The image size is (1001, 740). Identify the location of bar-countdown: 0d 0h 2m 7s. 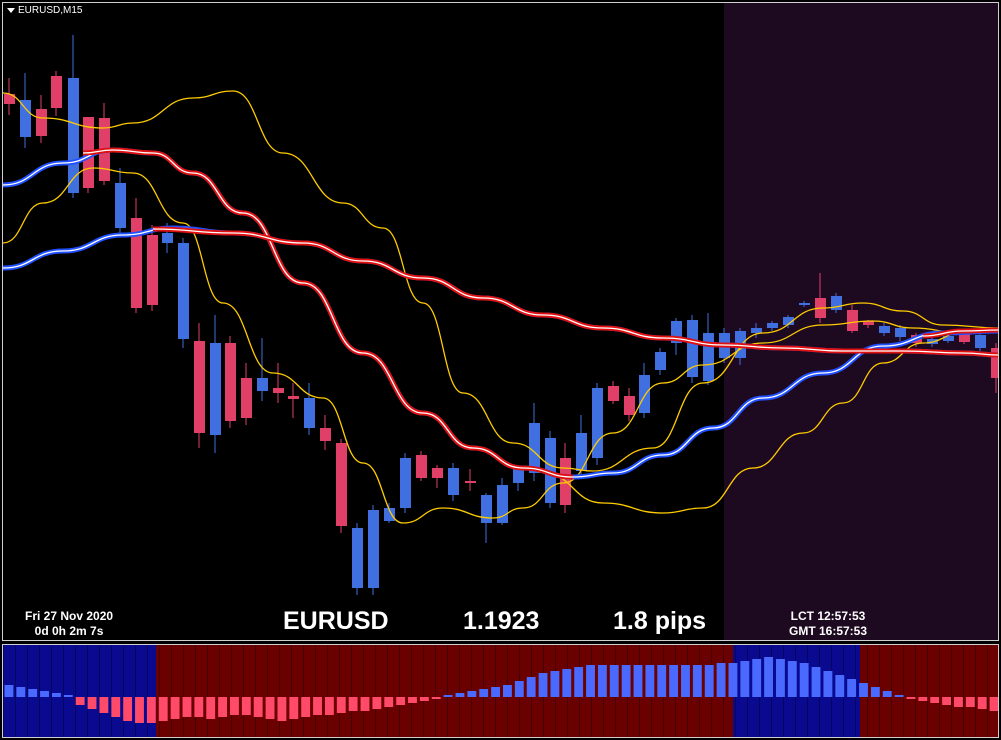
(69, 631).